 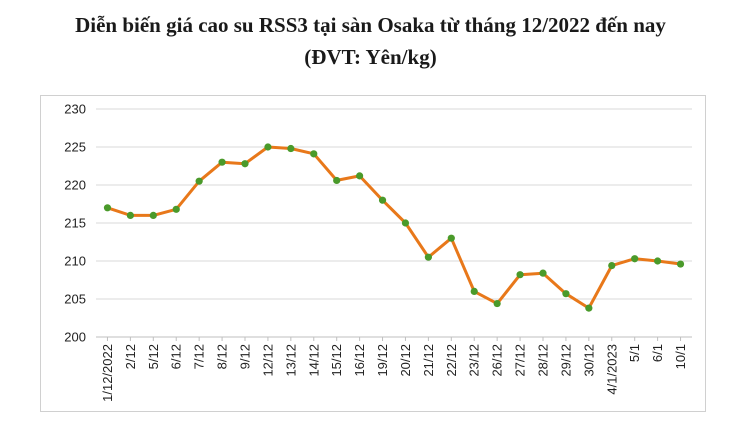 I want to click on x-tick-label: 19/12, so click(x=382, y=360).